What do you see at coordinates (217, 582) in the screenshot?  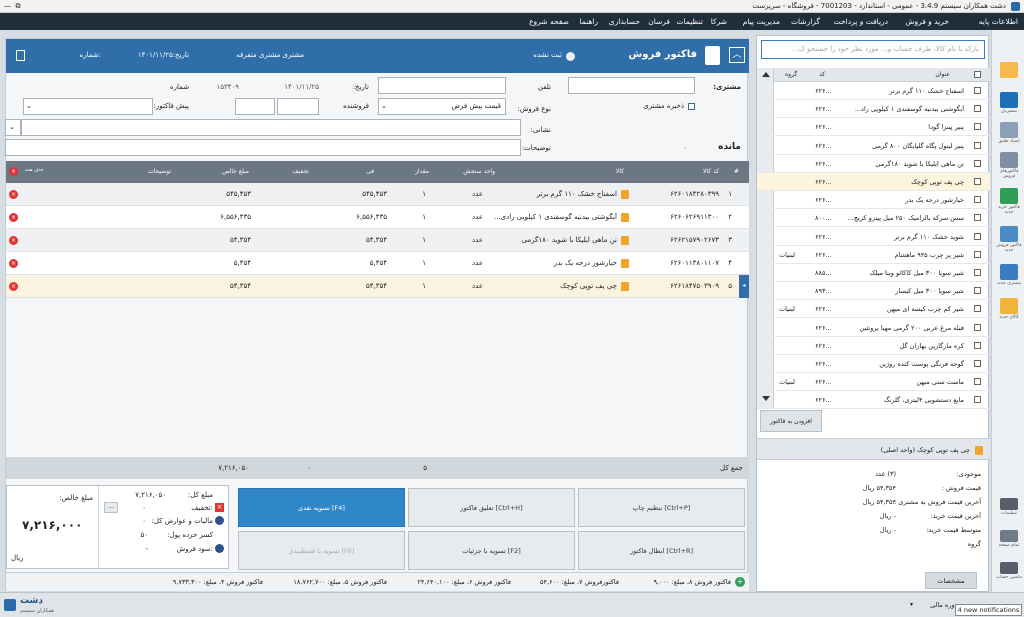 I see `tab-invoice-4: فاکتور فروش ۴، مبلغ: ۹,۷۳۳,۳۰۰` at bounding box center [217, 582].